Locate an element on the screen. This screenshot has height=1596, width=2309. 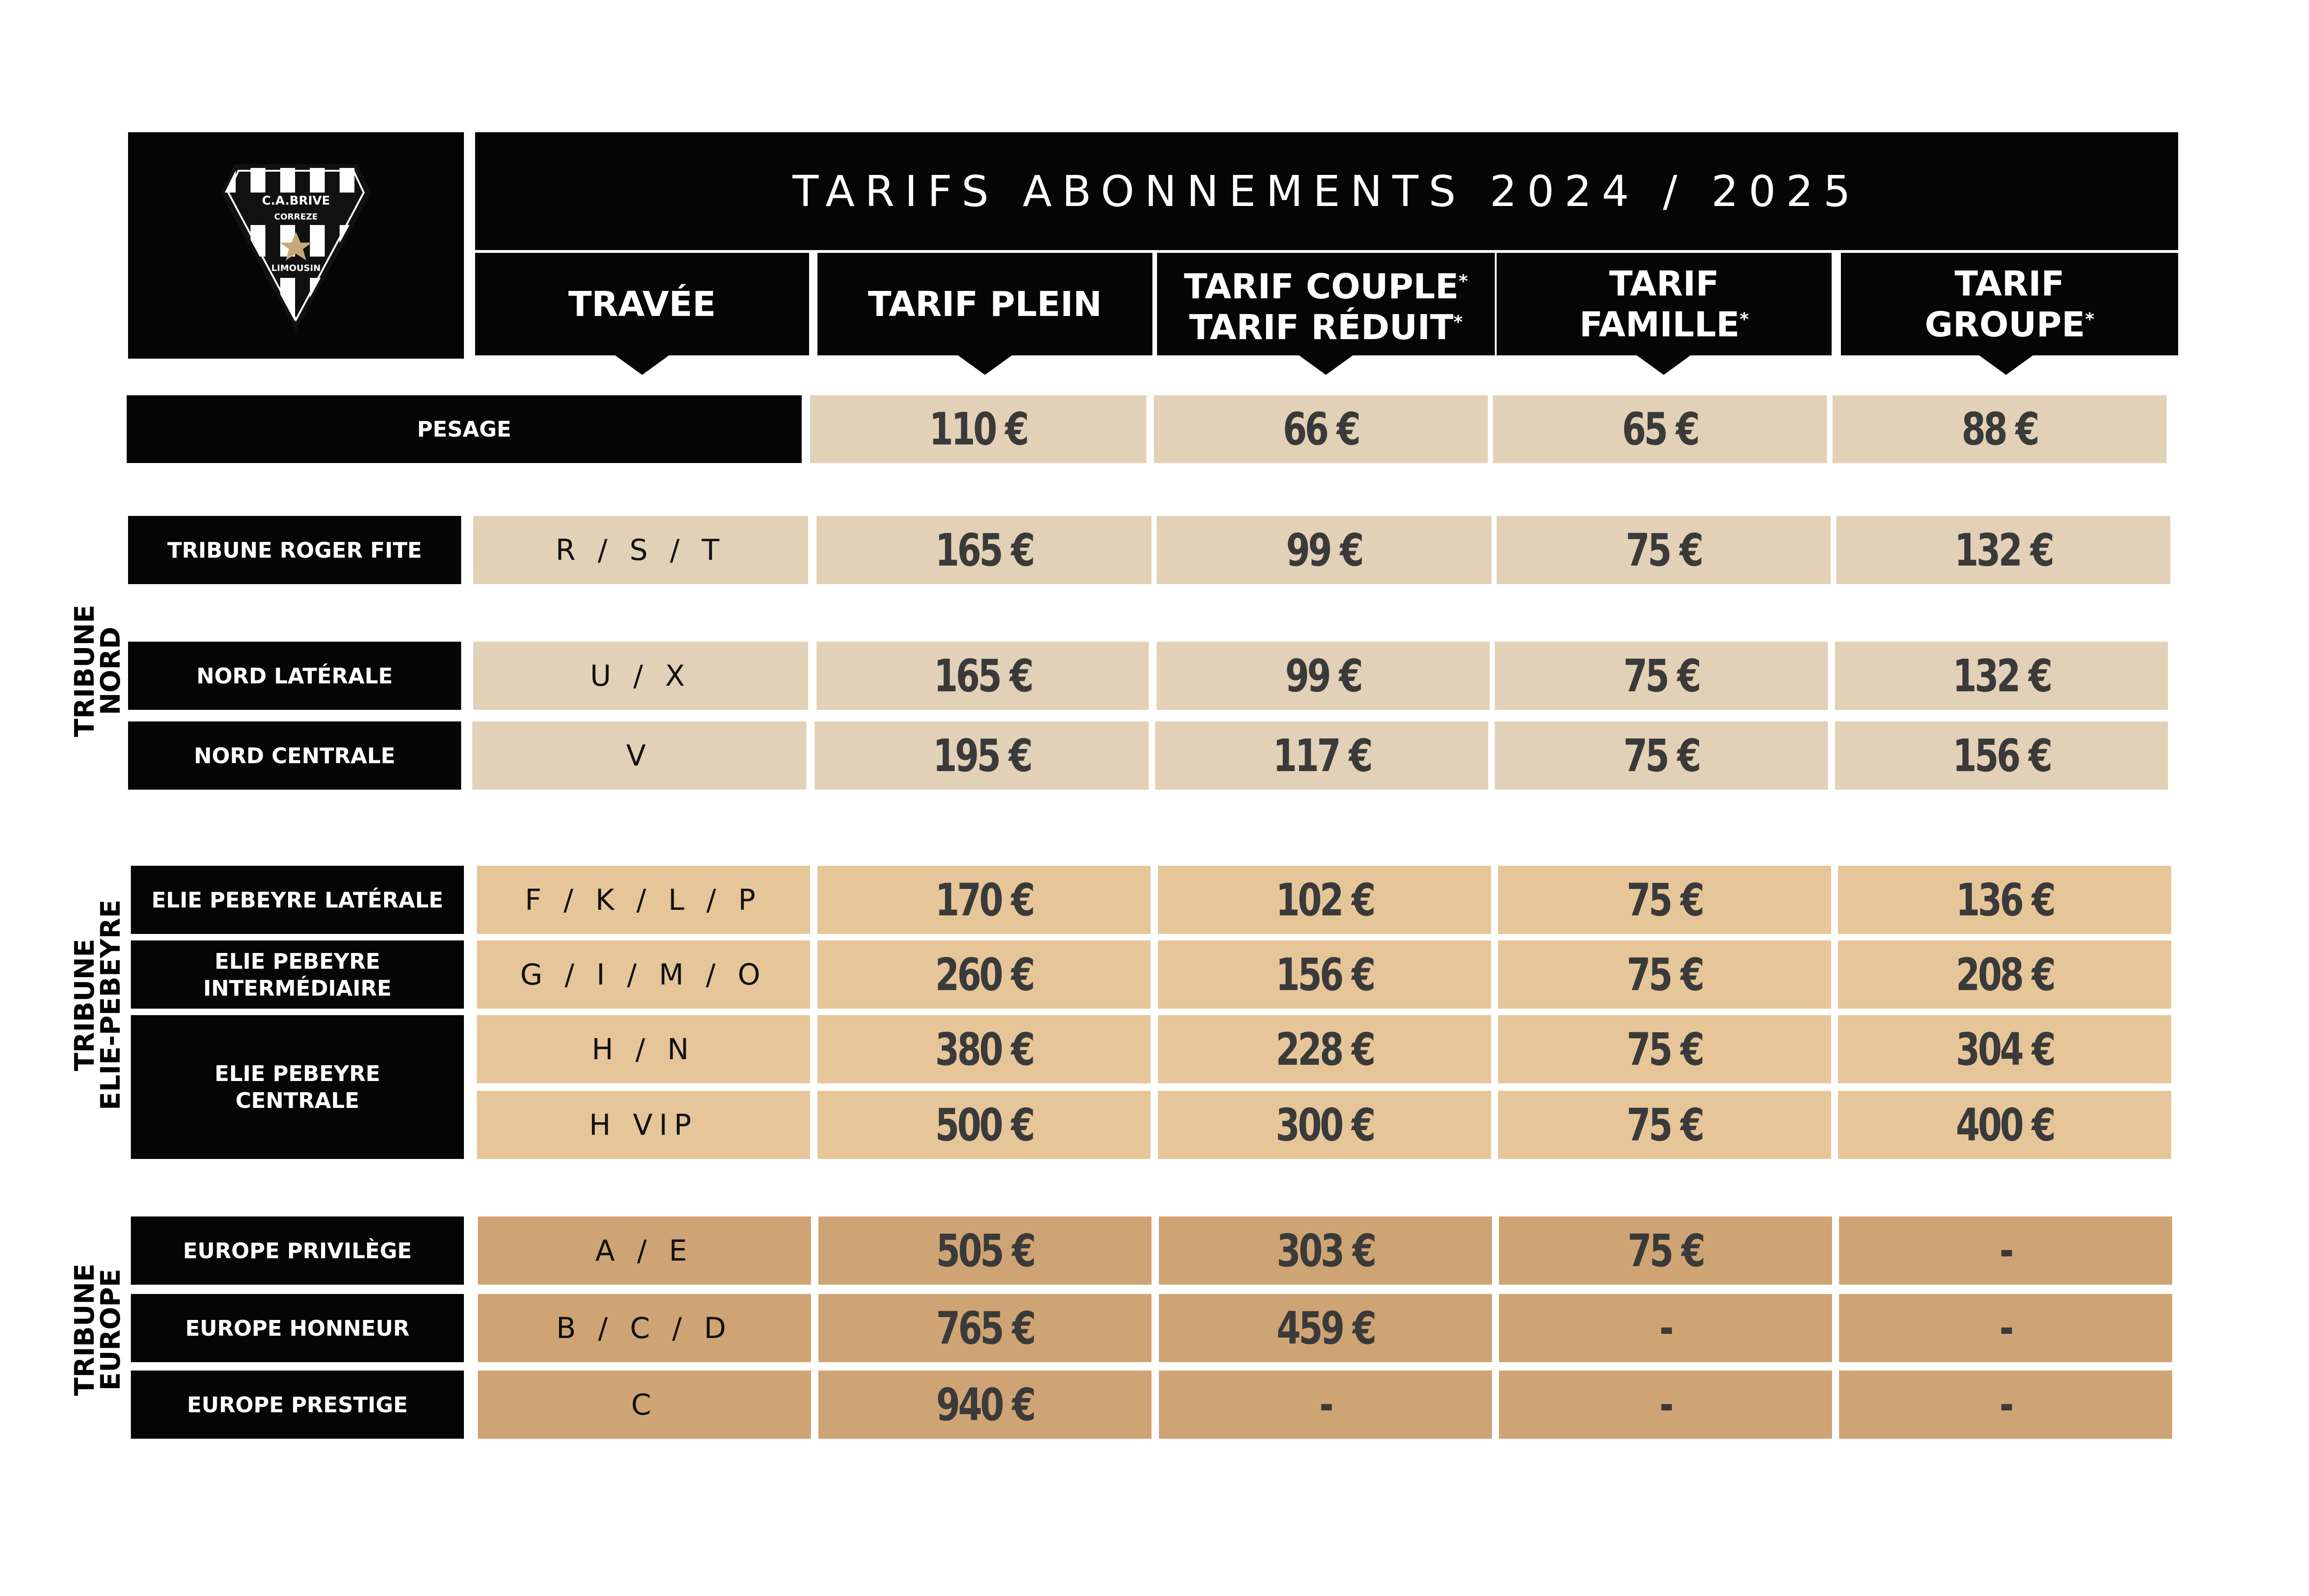
row-label-nord-centrale: NORD CENTRALE is located at coordinates (294, 756).